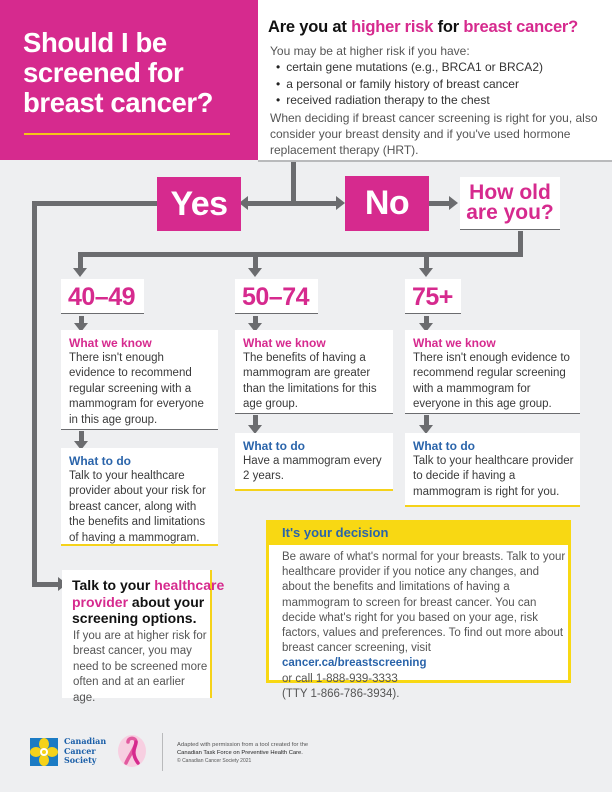  Describe the element at coordinates (335, 532) in the screenshot. I see `decision-title: It's your decision` at that location.